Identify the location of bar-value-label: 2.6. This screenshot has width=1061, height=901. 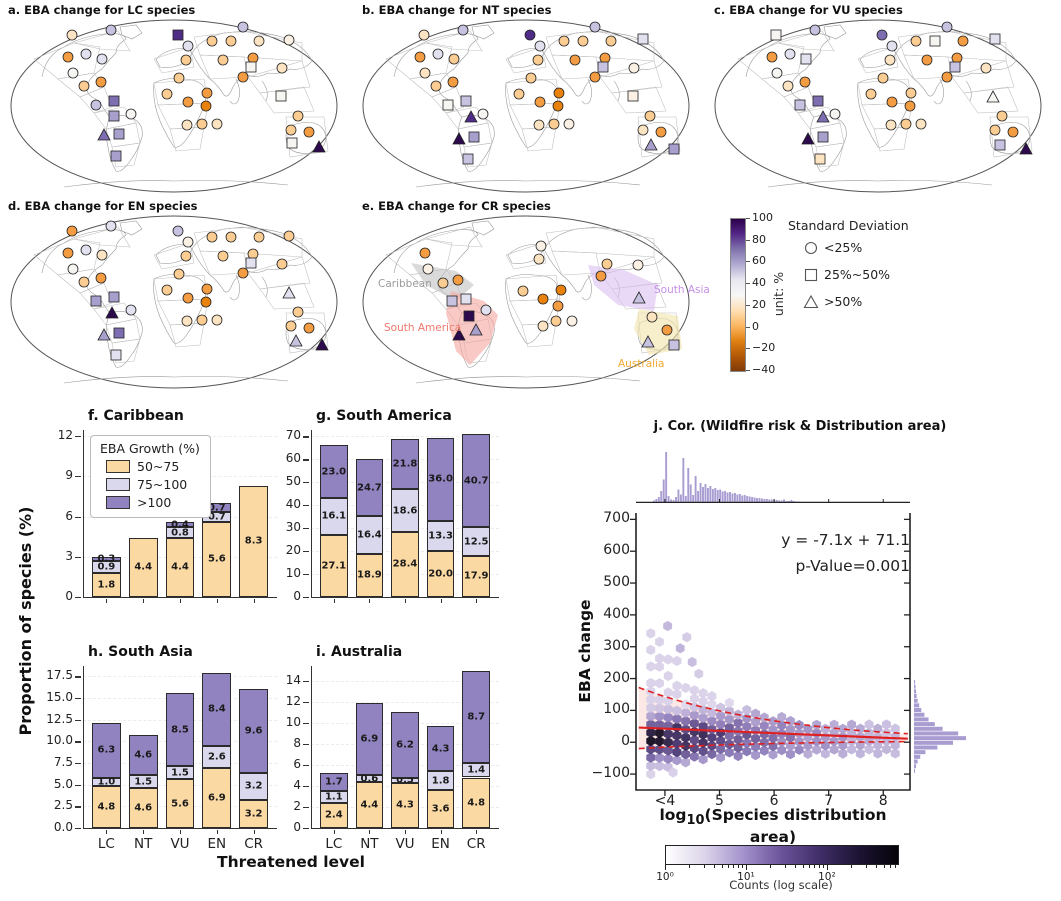
(216, 757).